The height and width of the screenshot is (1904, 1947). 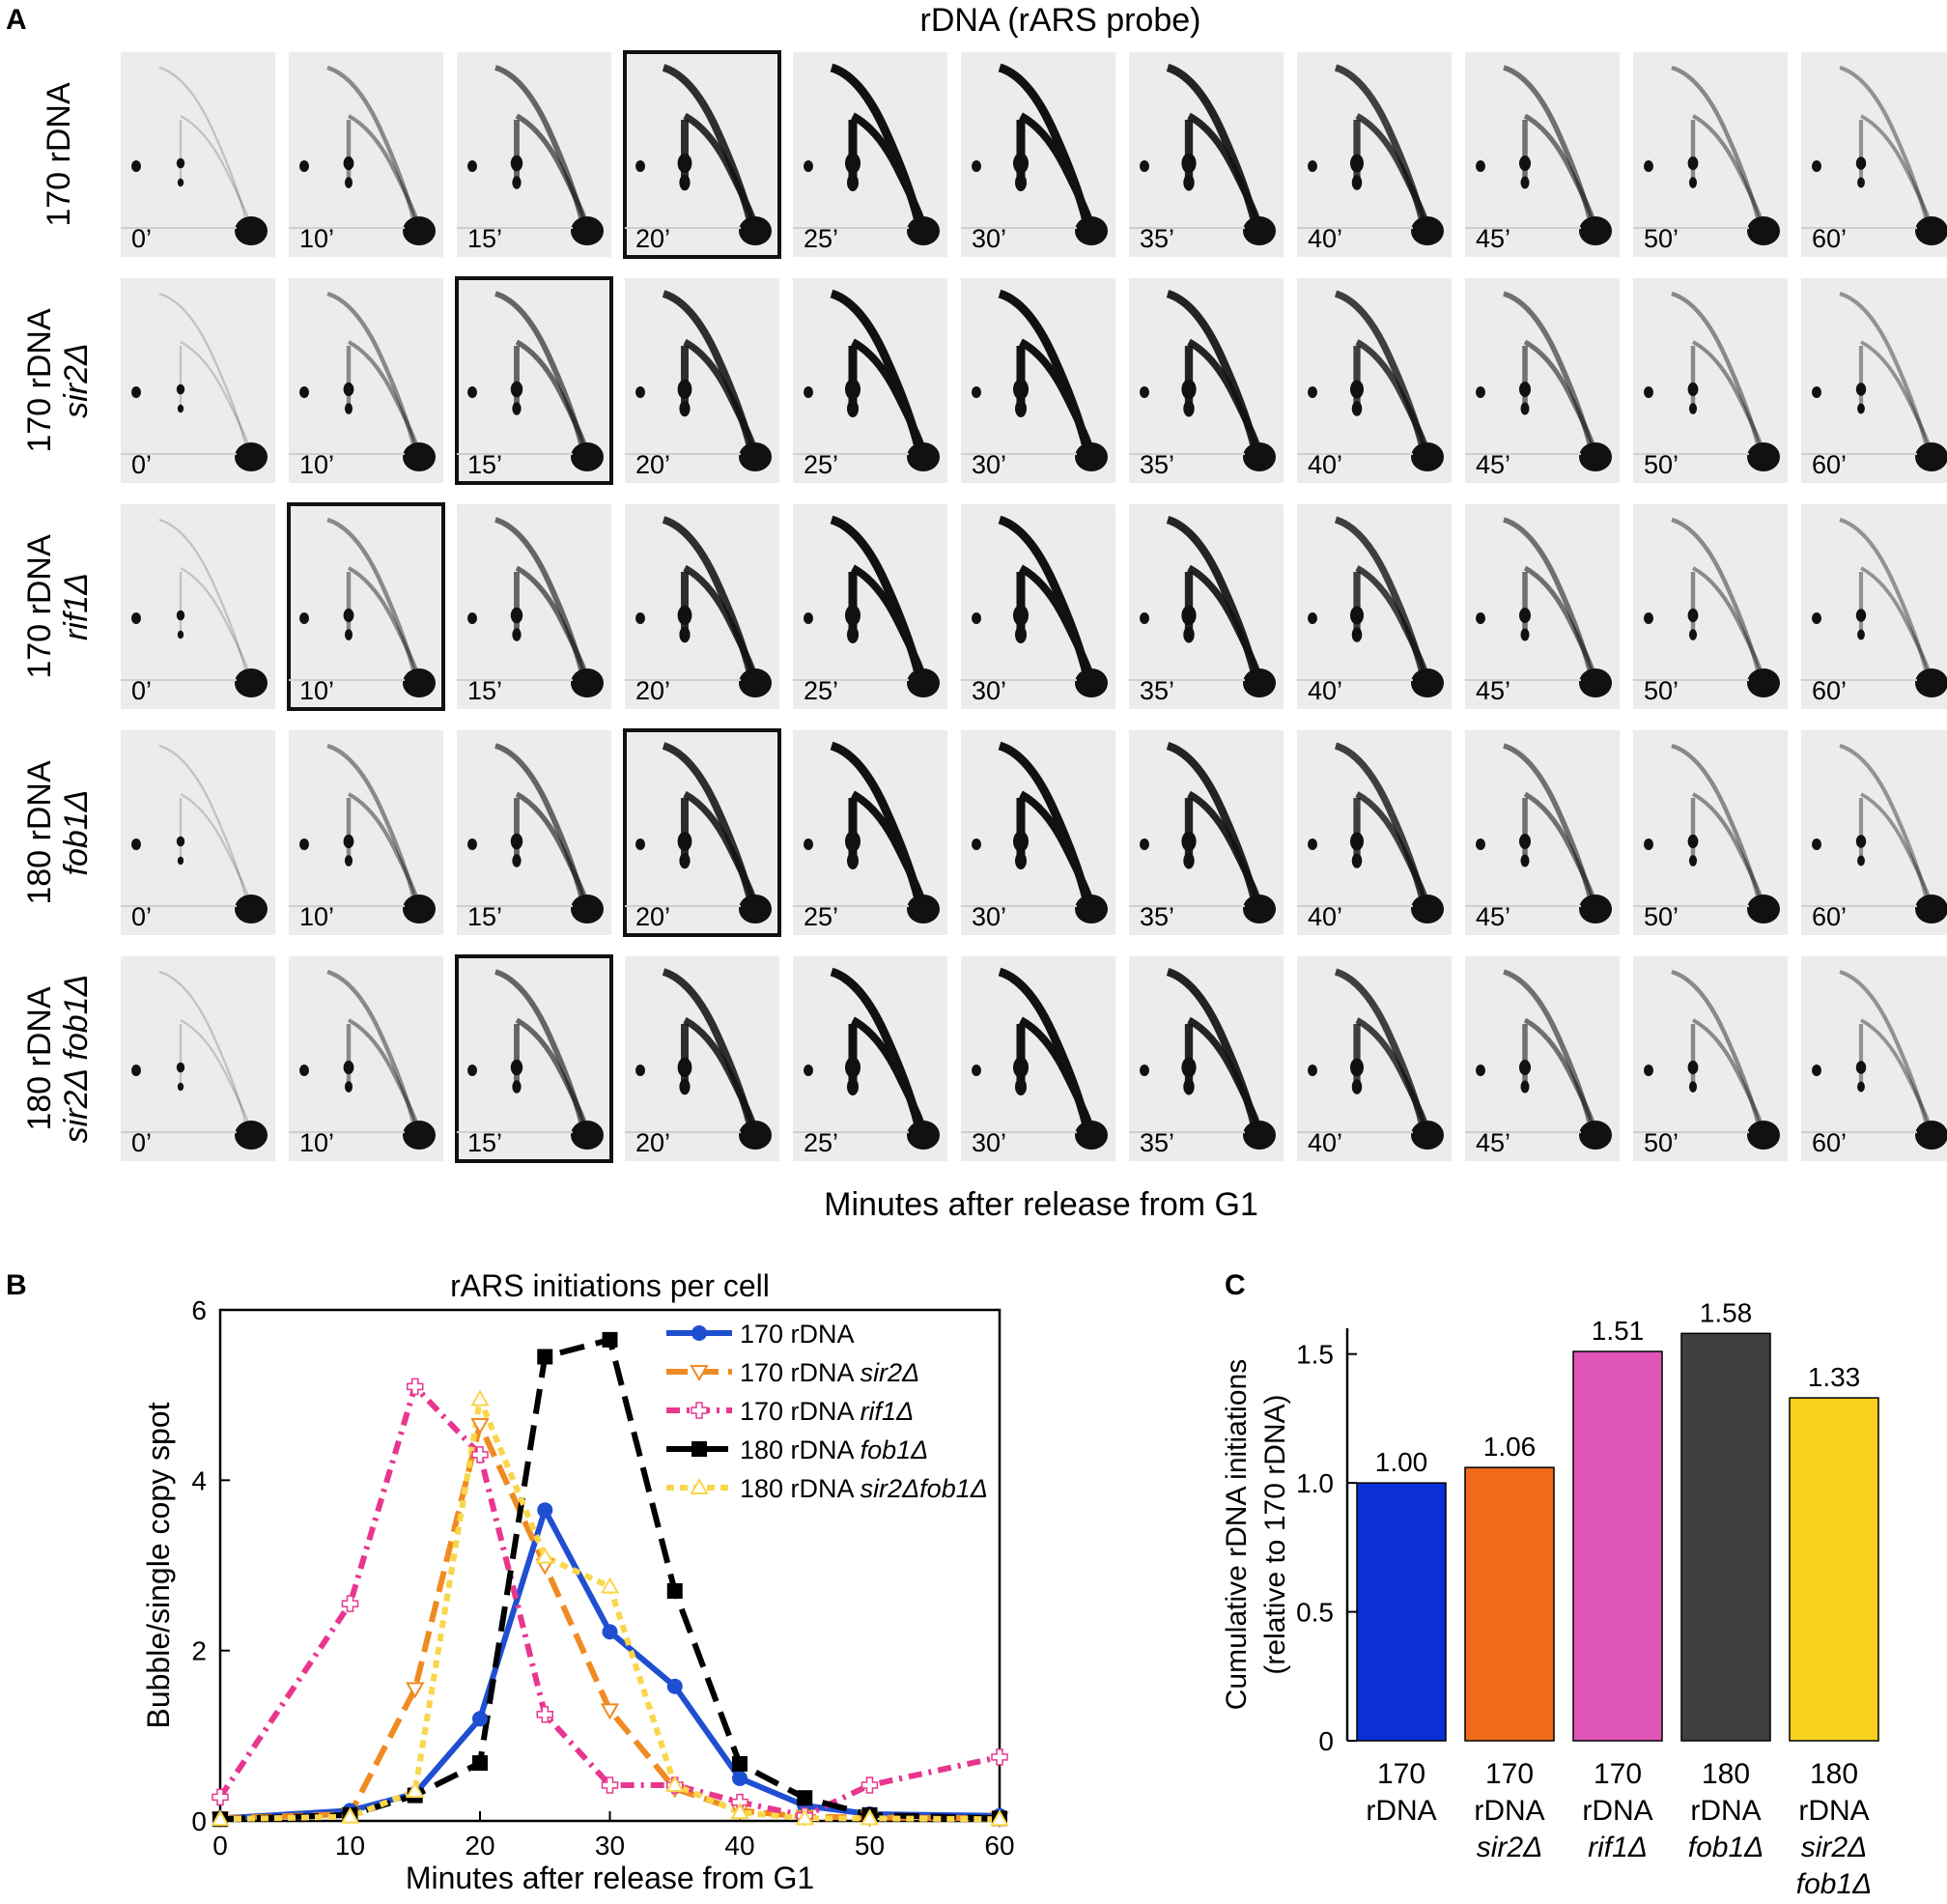 I want to click on y-axis-label: (relative to 170 rDNA), so click(x=1275, y=1534).